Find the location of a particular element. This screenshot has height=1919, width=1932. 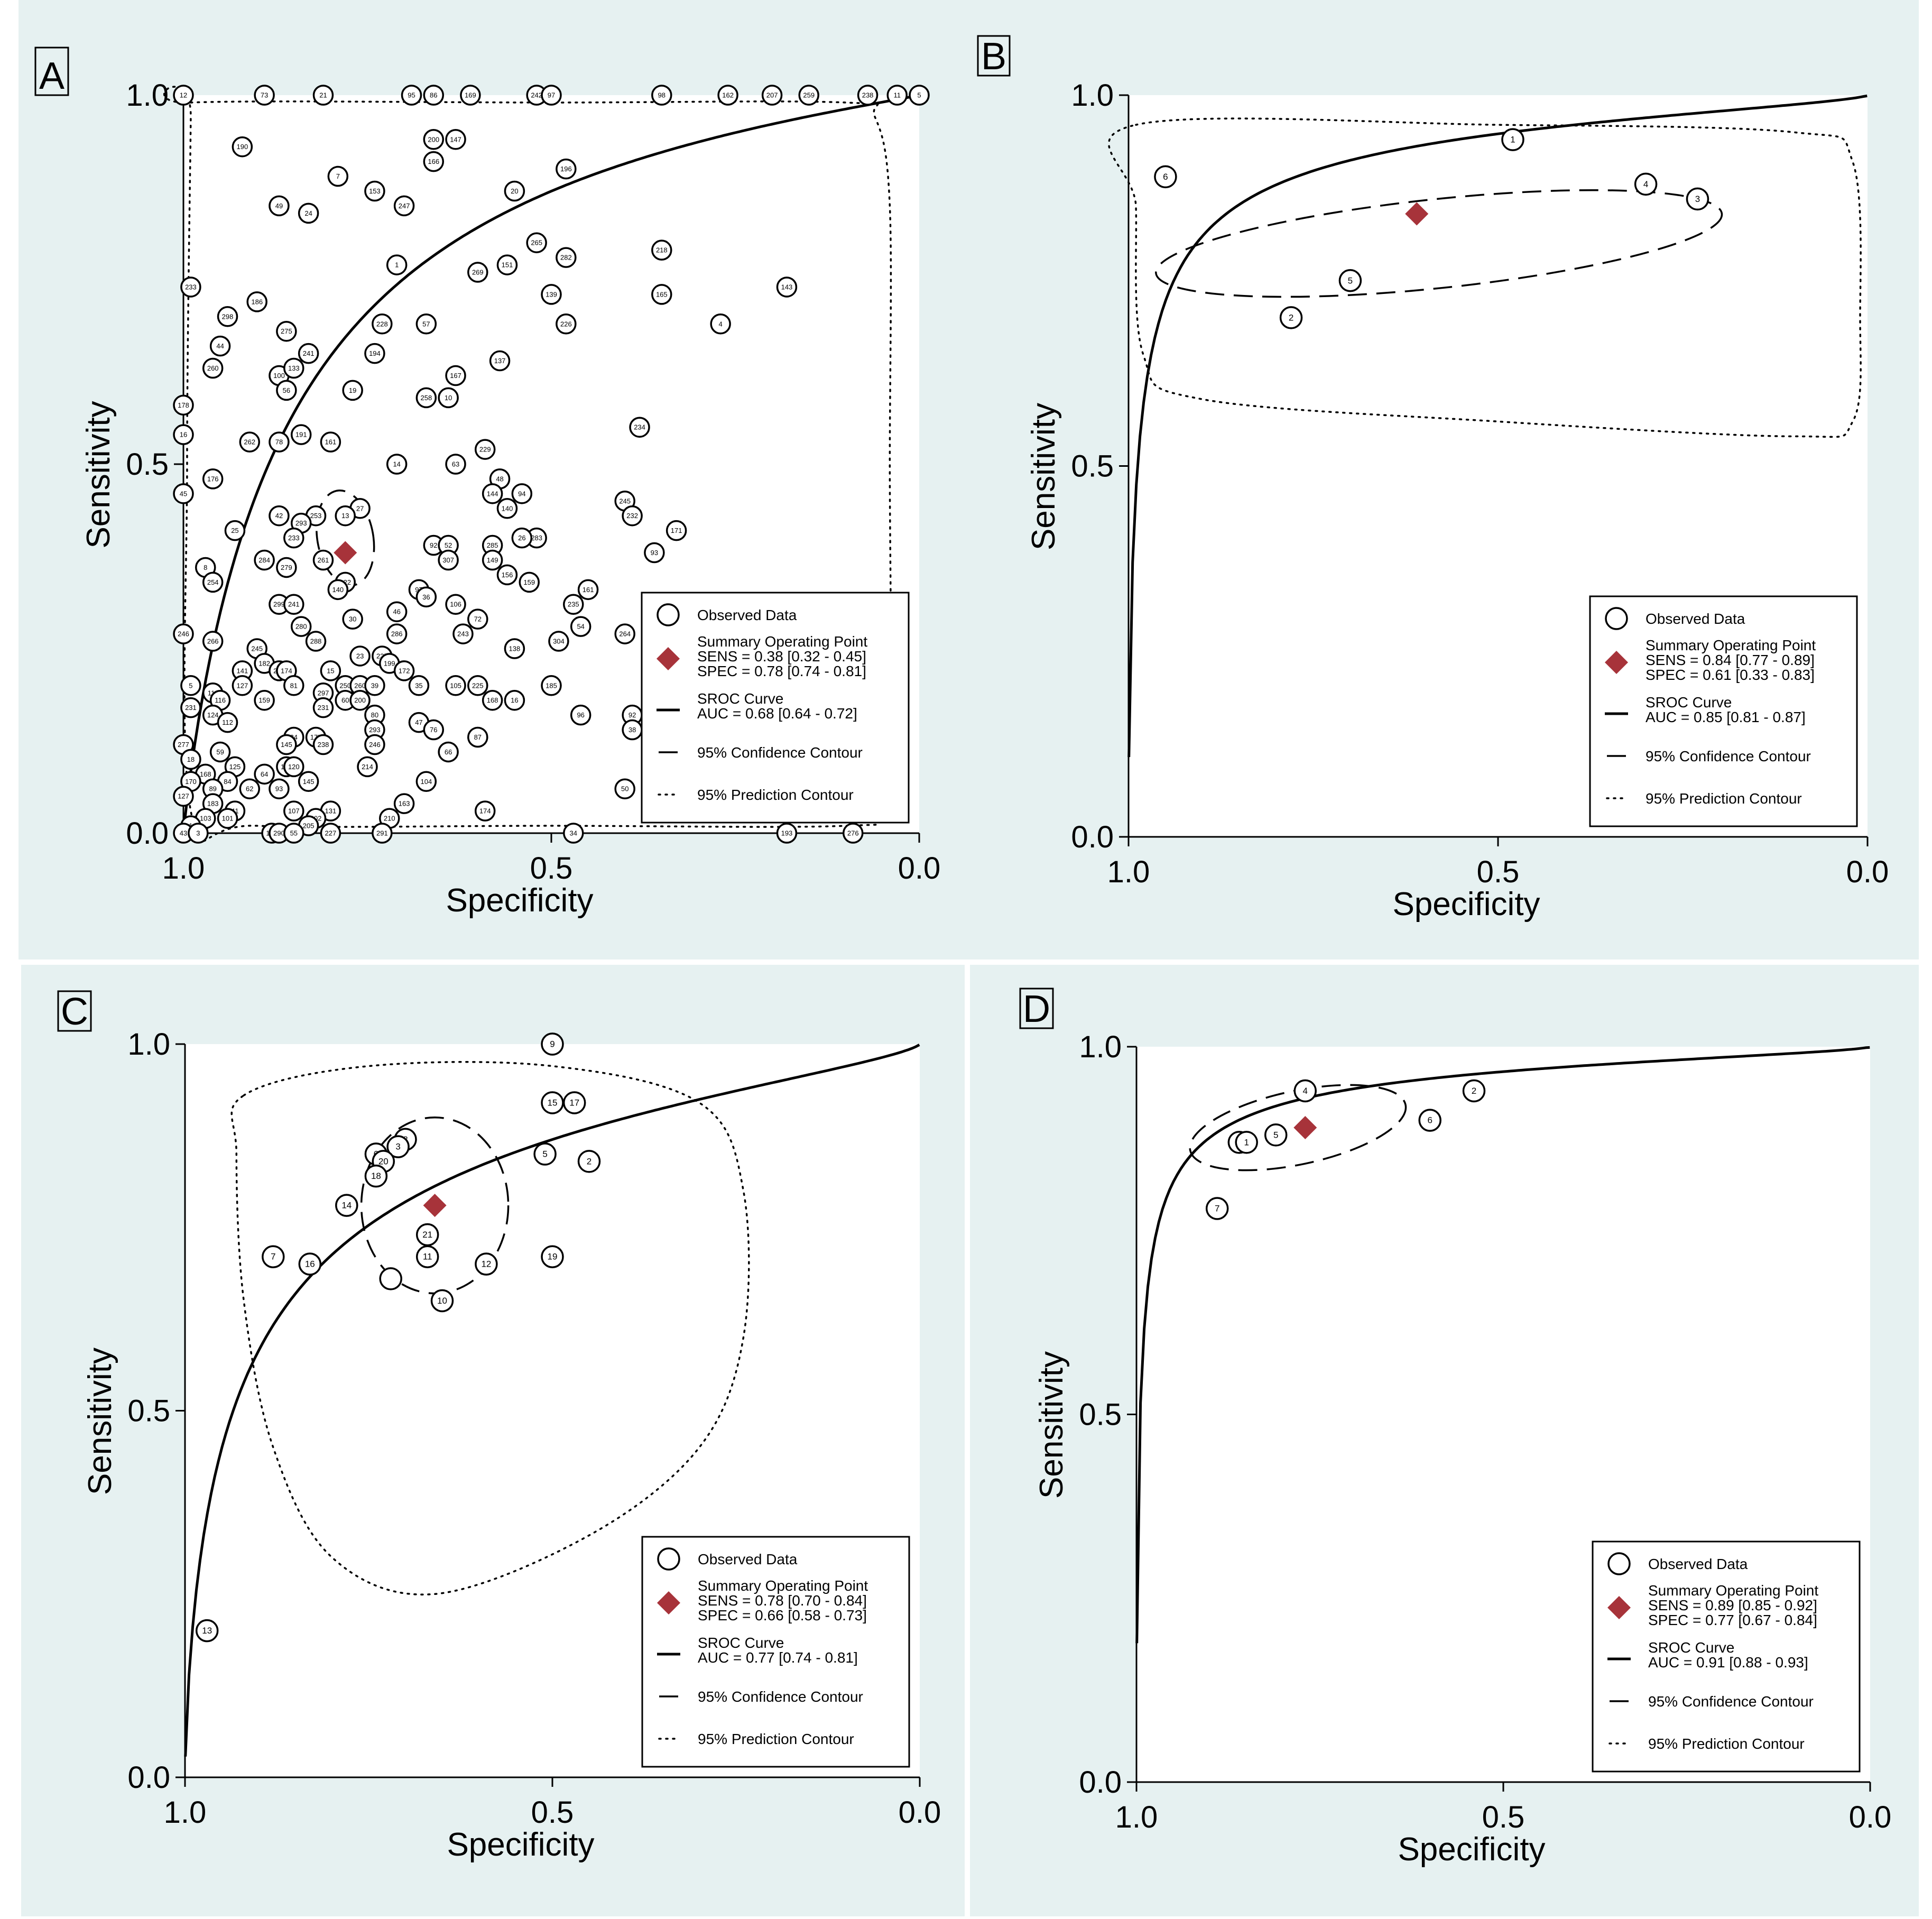

prediction-contour is located at coordinates (490, 1328).